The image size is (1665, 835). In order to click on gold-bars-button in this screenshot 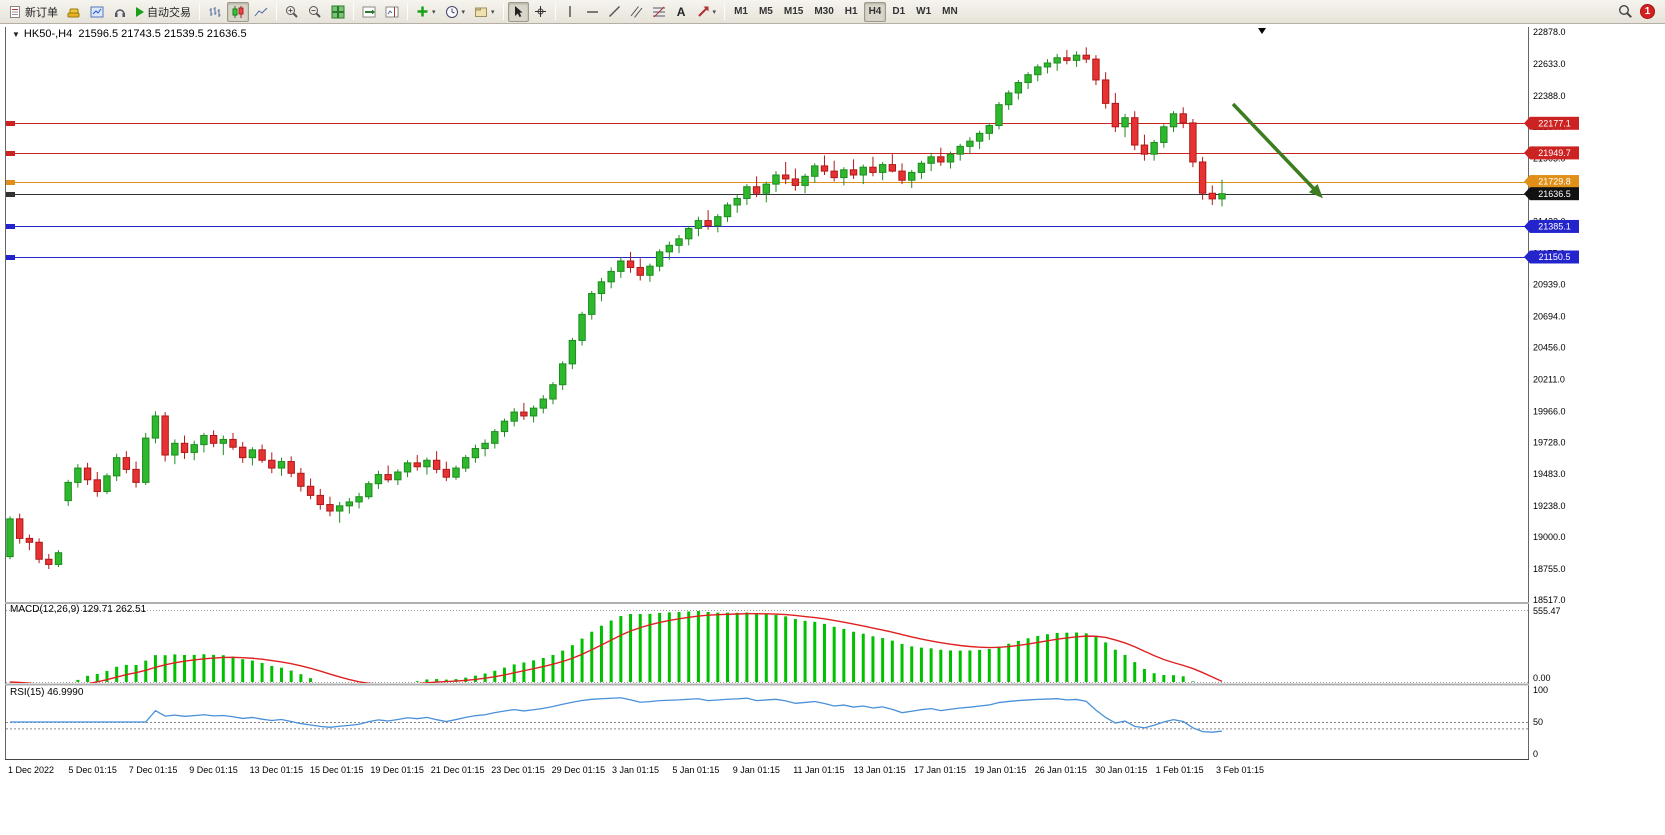, I will do `click(74, 12)`.